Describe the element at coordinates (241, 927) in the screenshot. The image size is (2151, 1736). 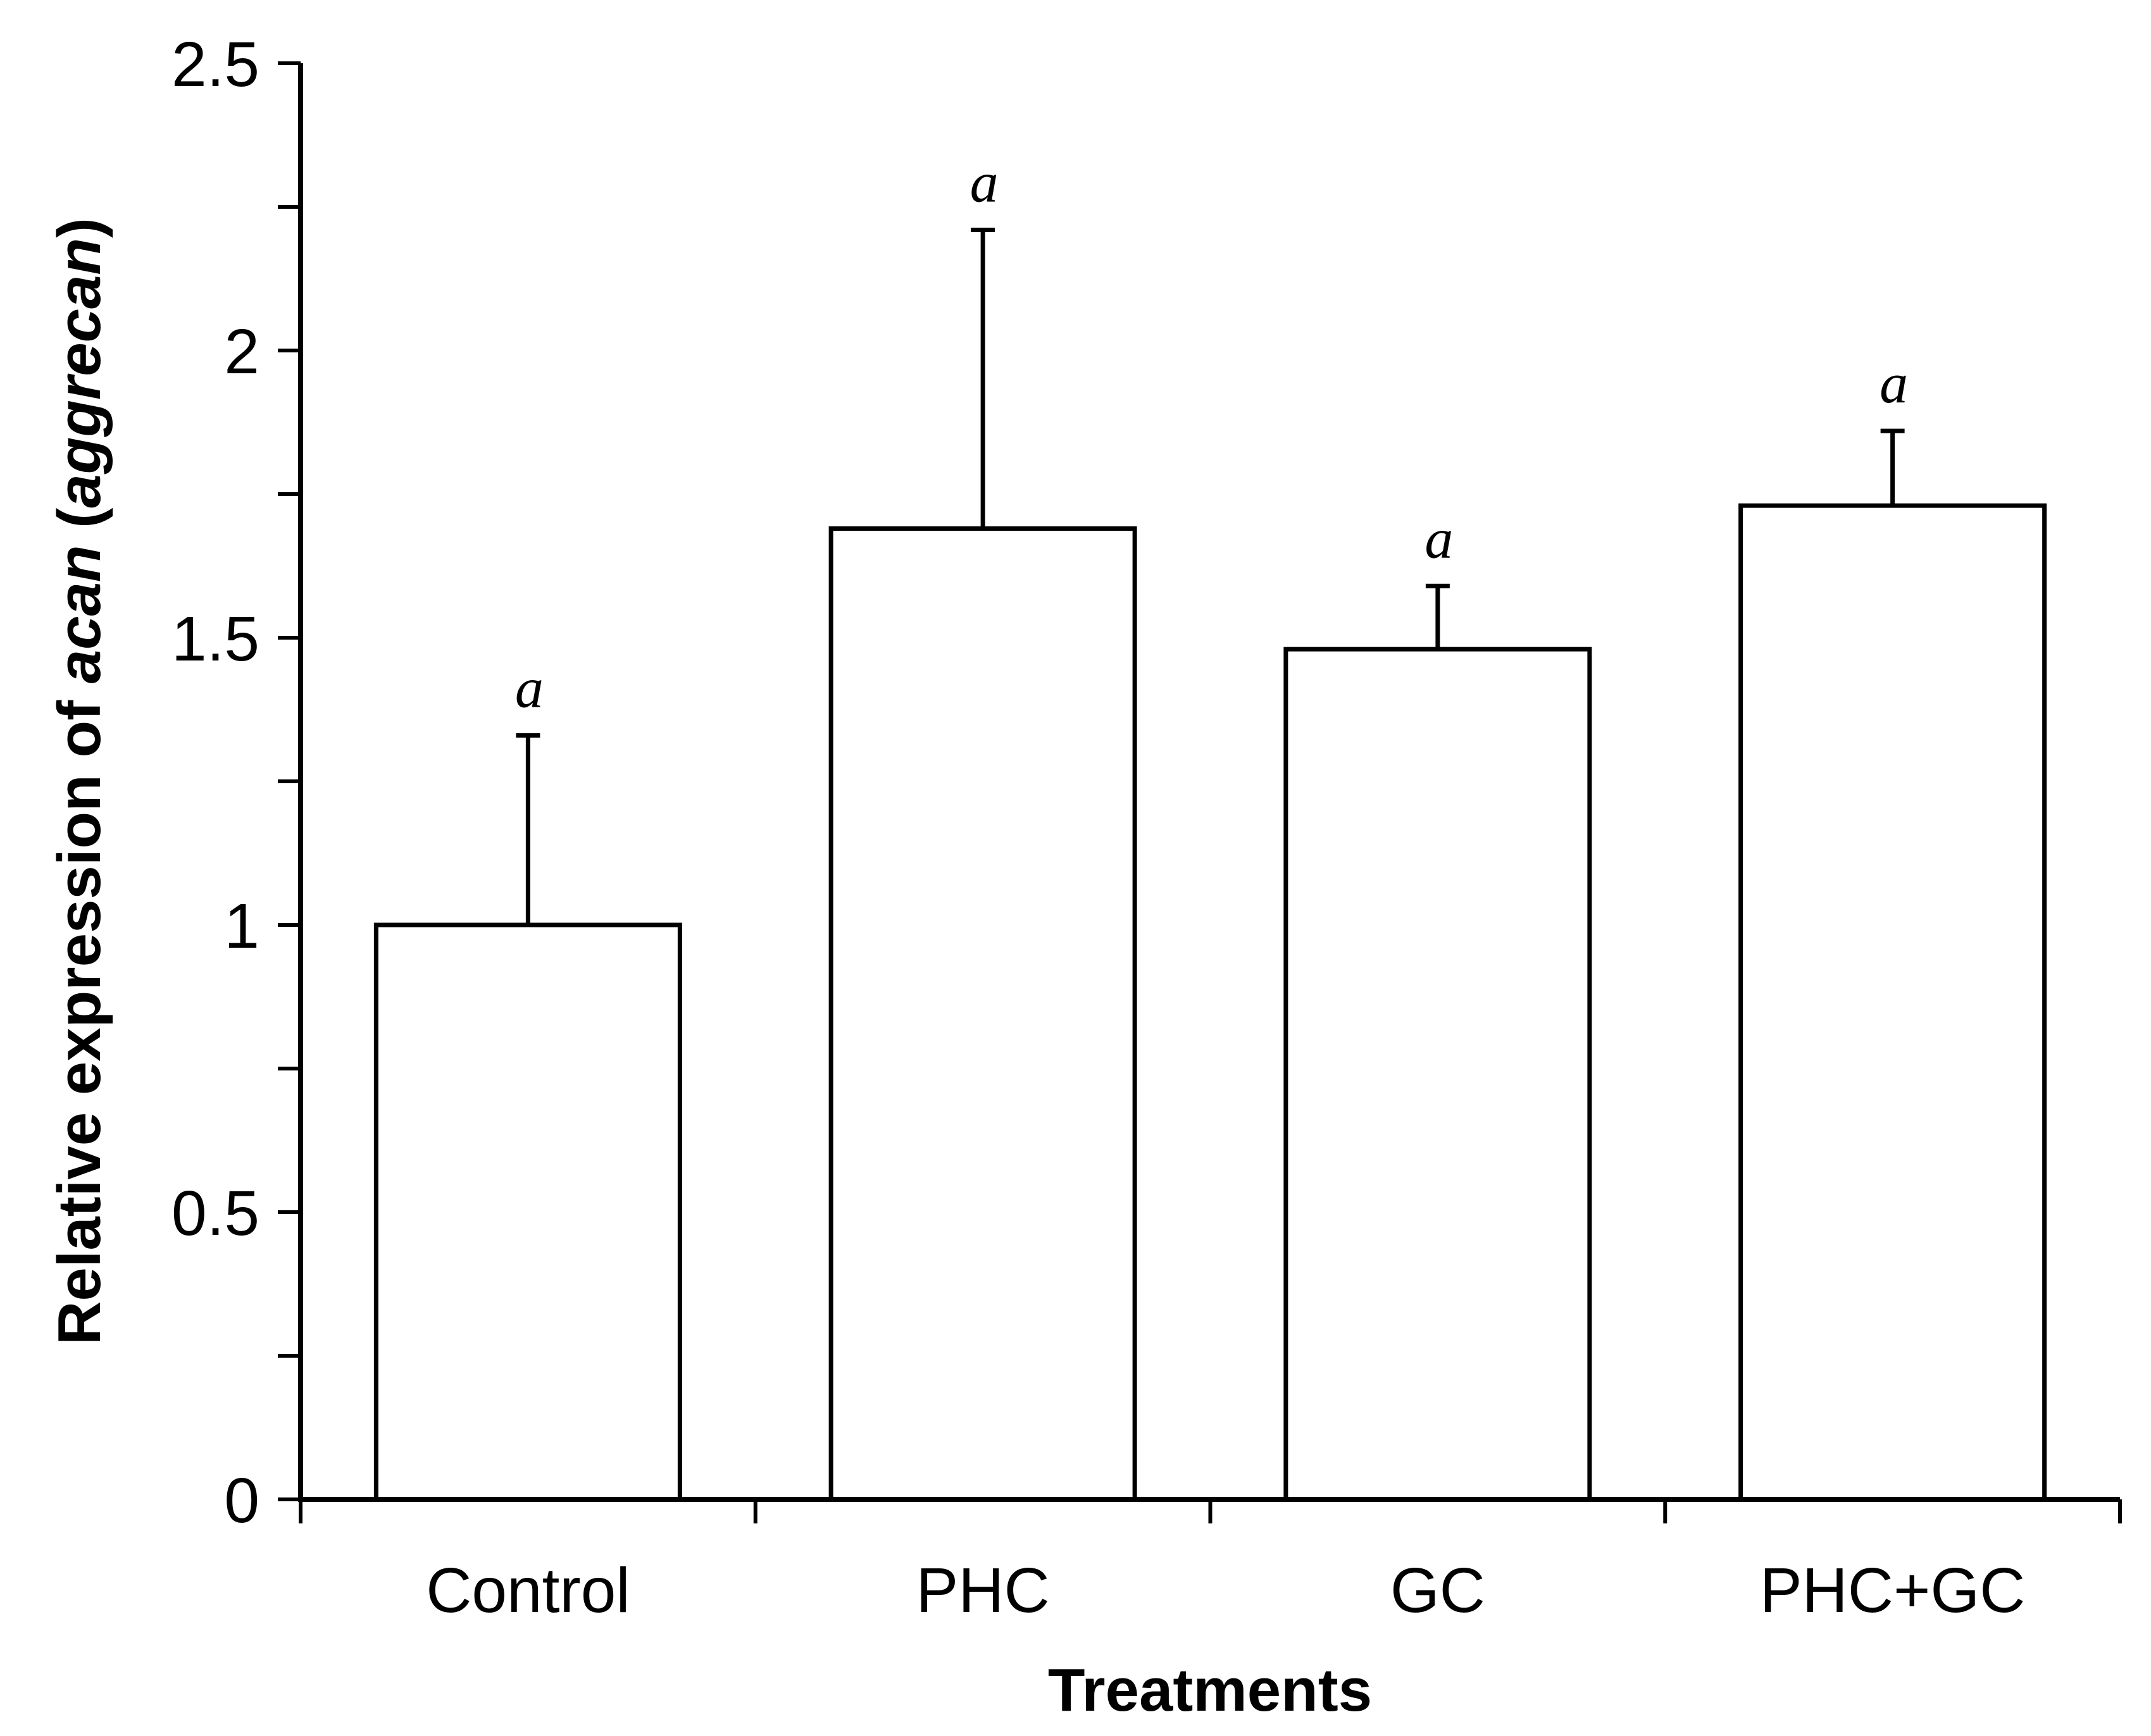
I see `y-tick-label: 1` at that location.